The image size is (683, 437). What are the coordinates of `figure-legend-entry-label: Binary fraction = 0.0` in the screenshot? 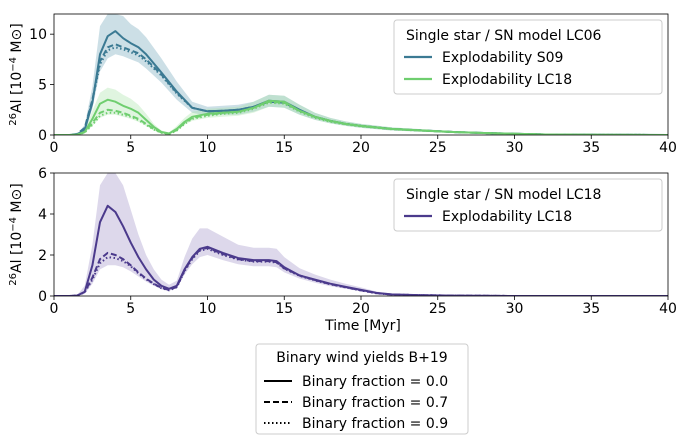 It's located at (375, 382).